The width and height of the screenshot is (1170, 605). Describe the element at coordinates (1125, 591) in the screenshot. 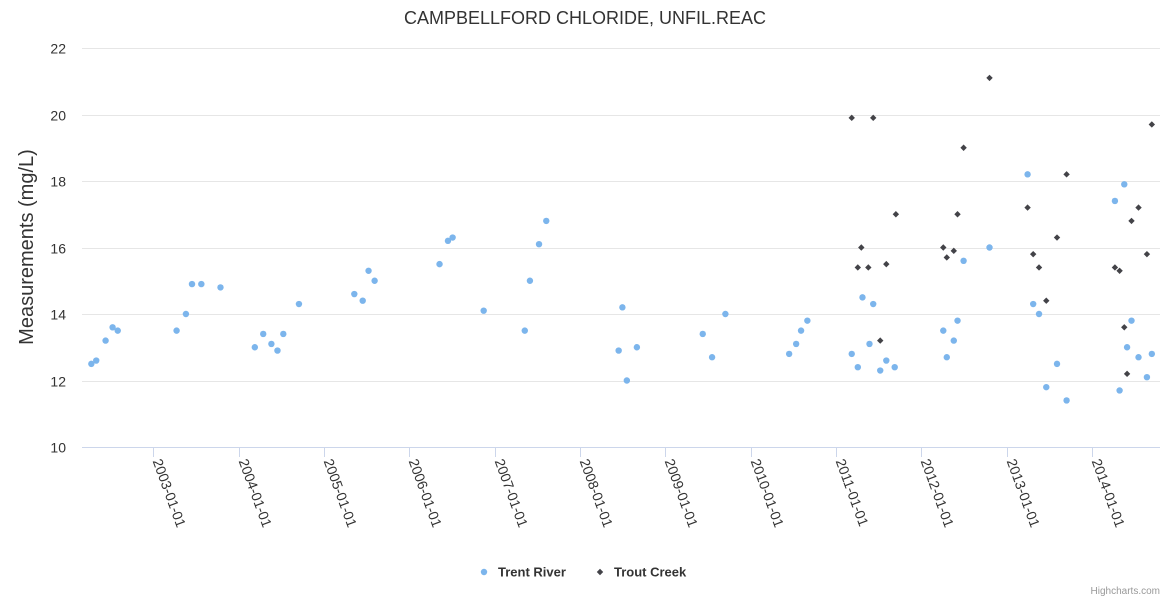

I see `credits-link: Highcharts.com` at that location.